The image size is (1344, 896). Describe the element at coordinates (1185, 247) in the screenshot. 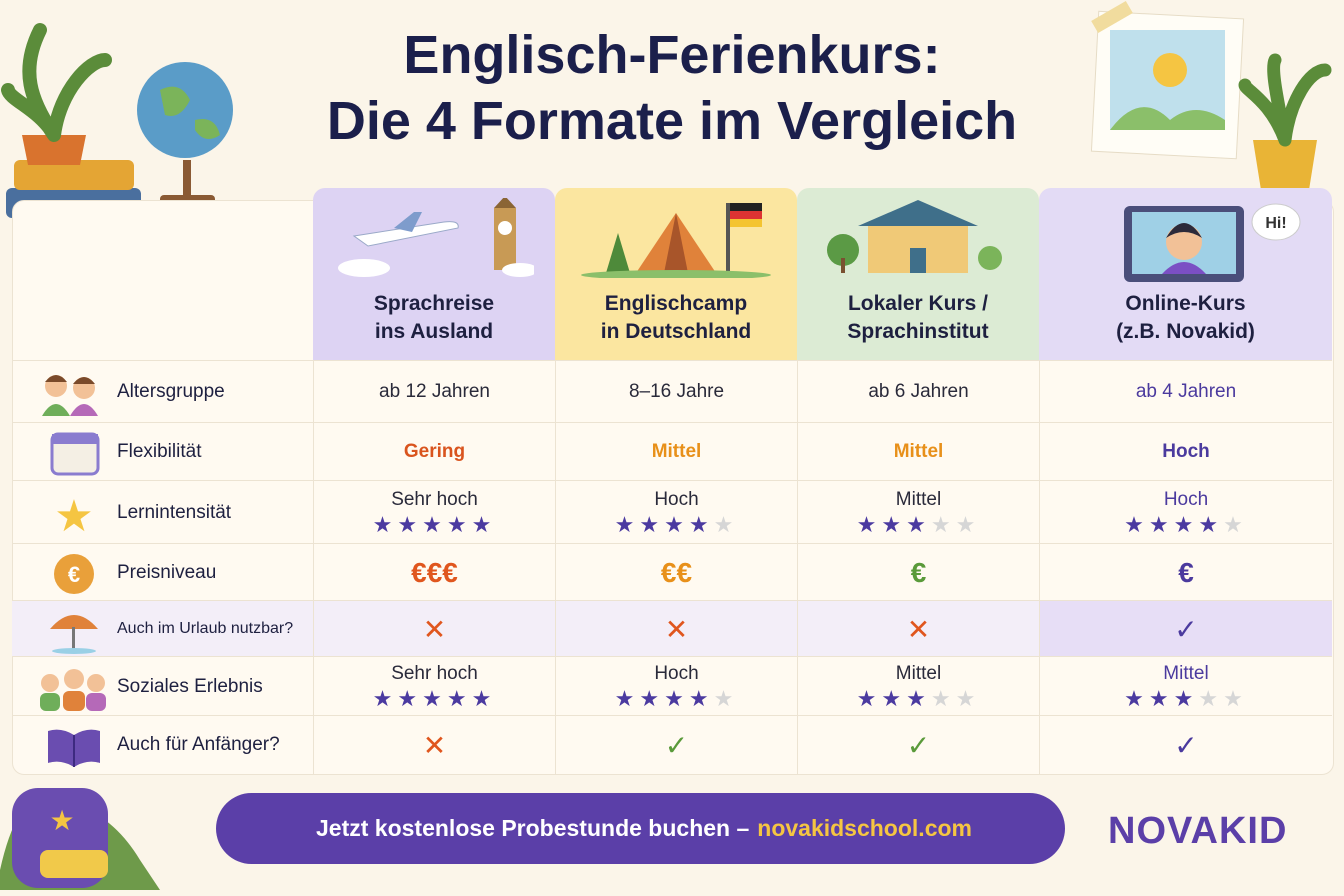

I see `header-illustration: Hi!` at that location.